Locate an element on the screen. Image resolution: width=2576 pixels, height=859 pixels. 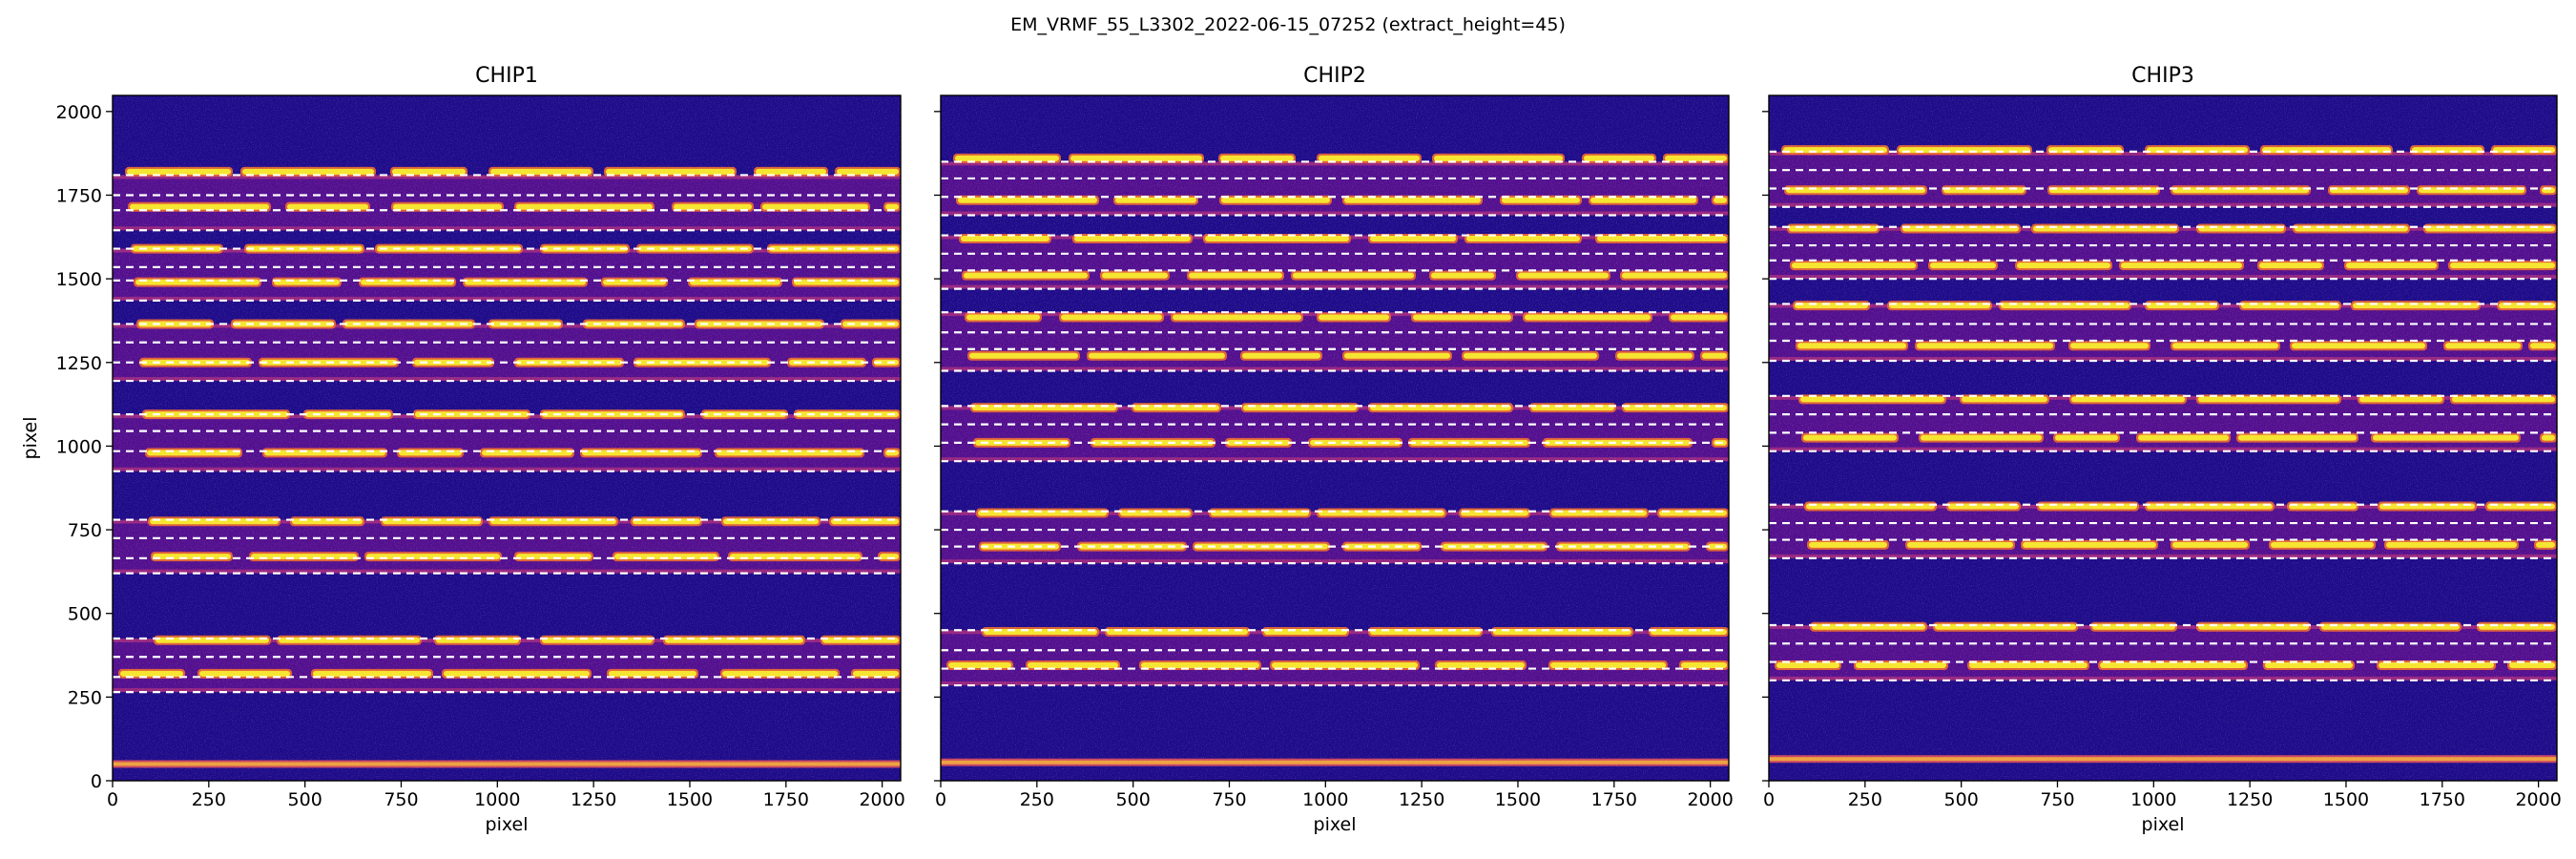
y-tick-label: 0 is located at coordinates (96, 781).